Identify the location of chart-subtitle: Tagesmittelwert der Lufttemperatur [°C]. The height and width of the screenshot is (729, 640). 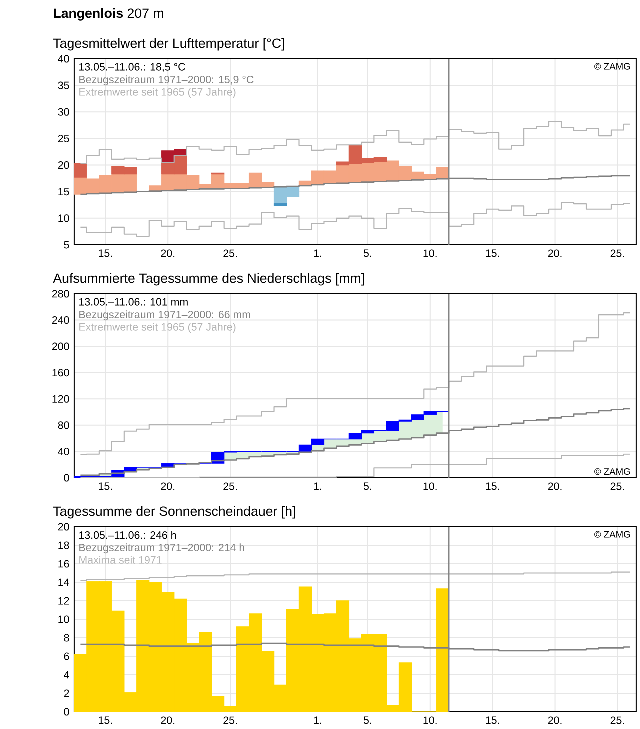
(168, 44).